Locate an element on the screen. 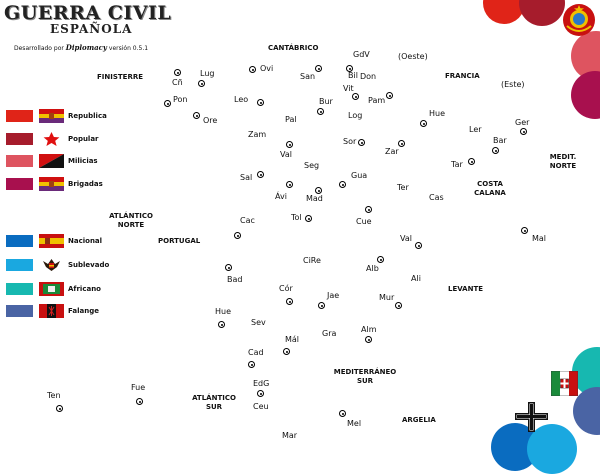 The image size is (600, 474). region-cas: Cas is located at coordinates (436, 197).